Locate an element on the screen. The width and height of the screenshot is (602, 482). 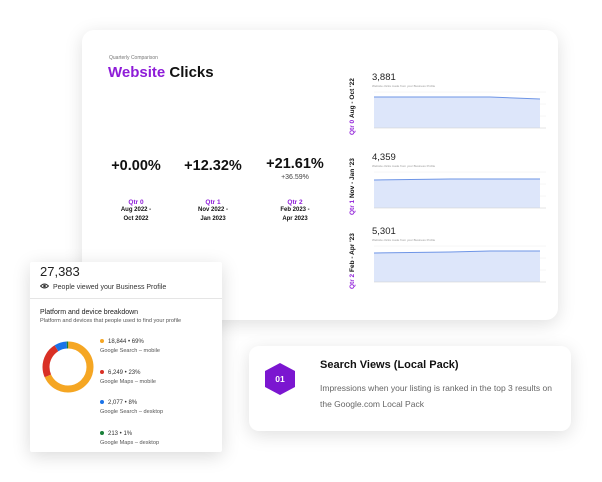
metric-qtr-1: +12.32% Qtr 1 Nov 2022 - Jan 2023 is located at coordinates (213, 191).